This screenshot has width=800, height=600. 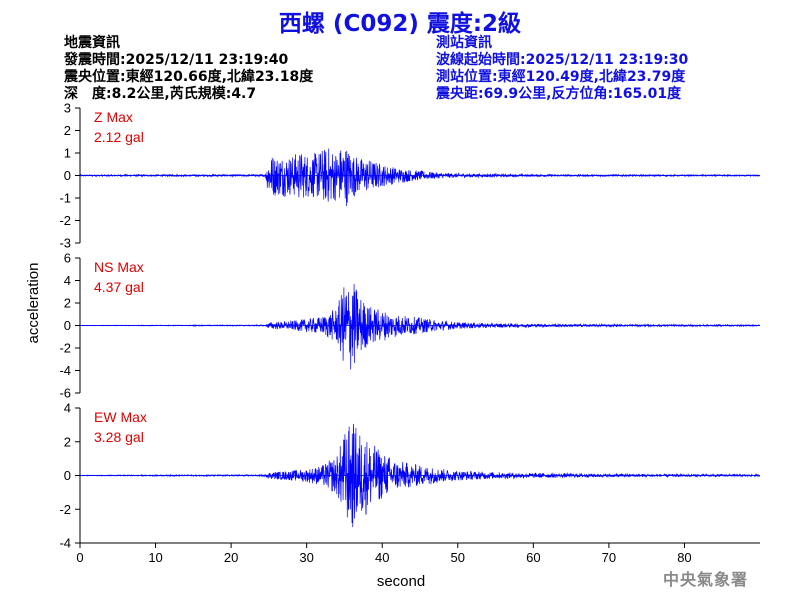 I want to click on epicentral-distance: 震央距:69.9公里,反方位角:165.01度, so click(x=559, y=94).